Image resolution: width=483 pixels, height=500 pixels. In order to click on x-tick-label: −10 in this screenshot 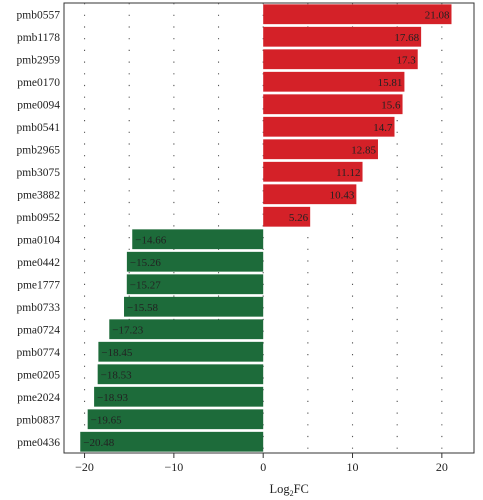, I will do `click(173, 467)`.